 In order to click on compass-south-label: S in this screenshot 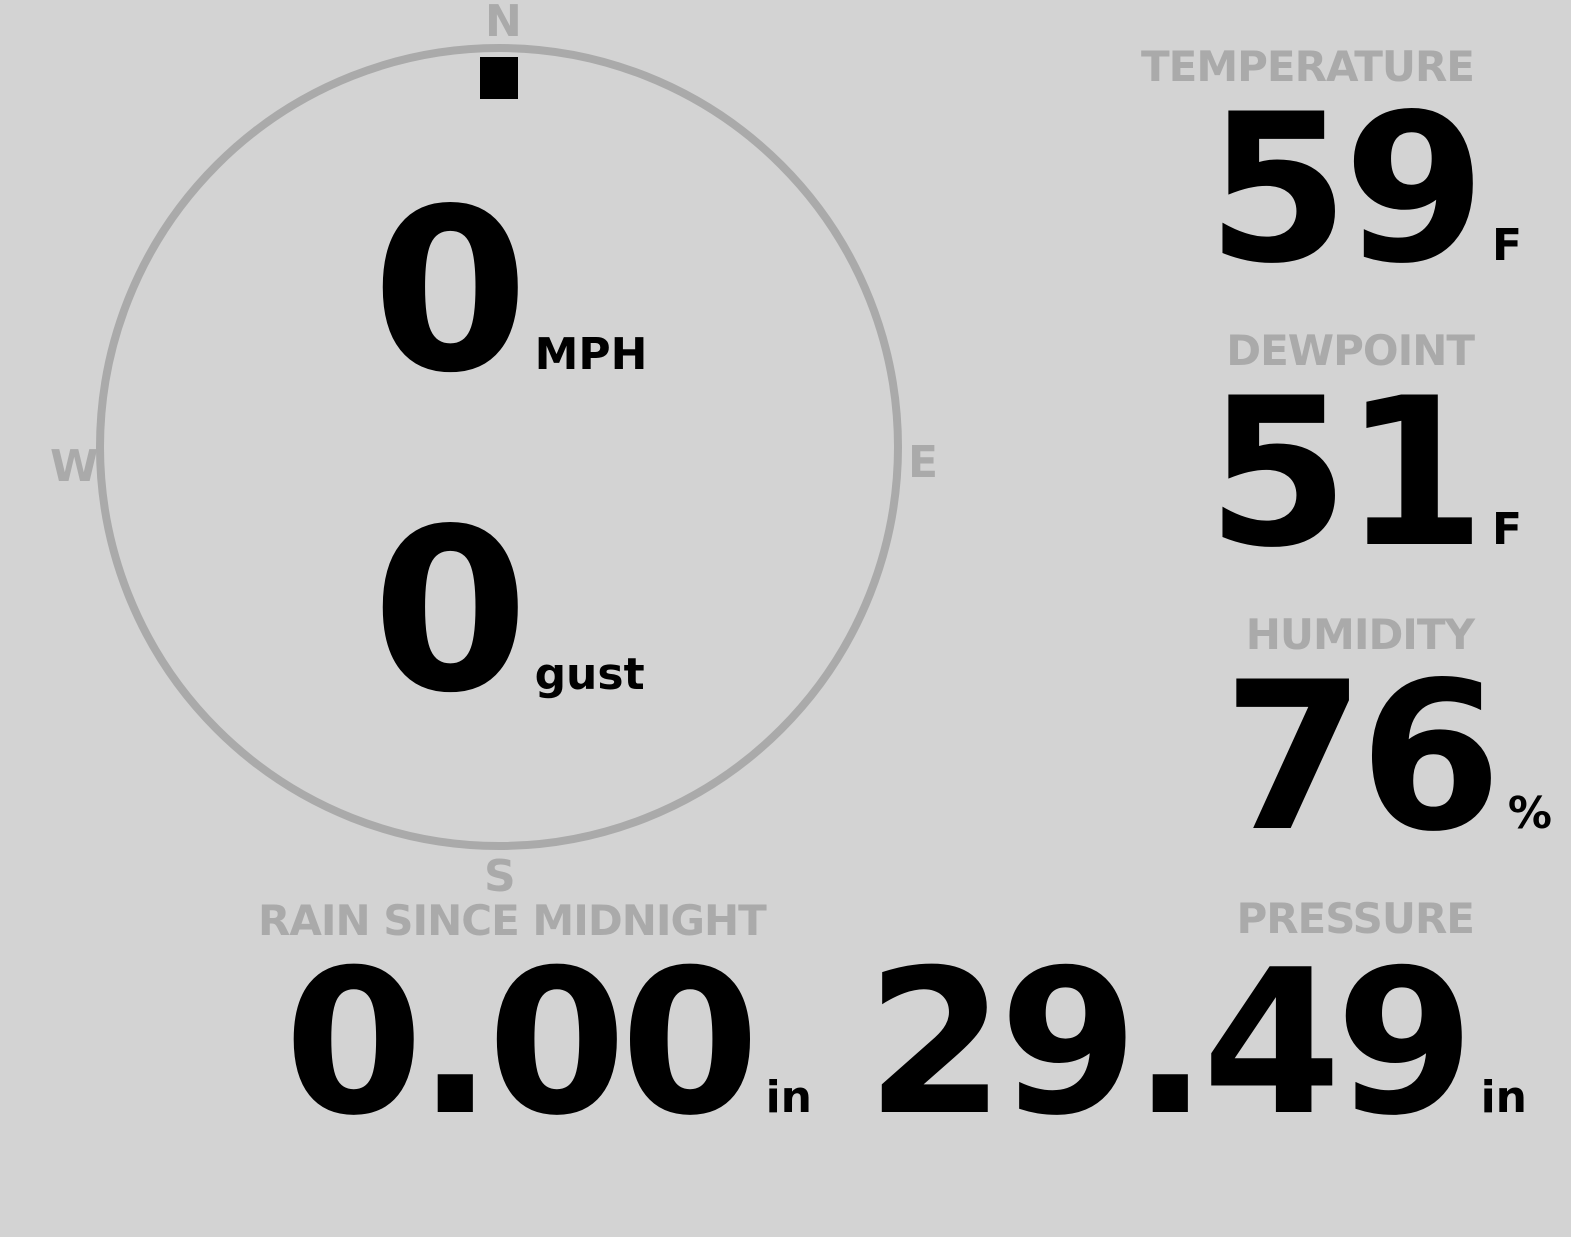, I will do `click(500, 876)`.